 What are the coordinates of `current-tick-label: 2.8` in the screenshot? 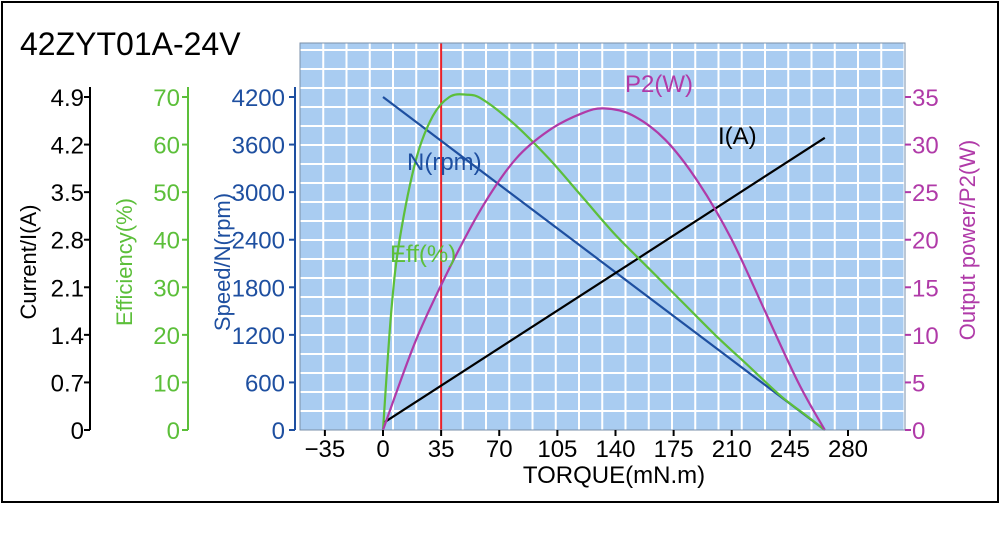 It's located at (67, 241).